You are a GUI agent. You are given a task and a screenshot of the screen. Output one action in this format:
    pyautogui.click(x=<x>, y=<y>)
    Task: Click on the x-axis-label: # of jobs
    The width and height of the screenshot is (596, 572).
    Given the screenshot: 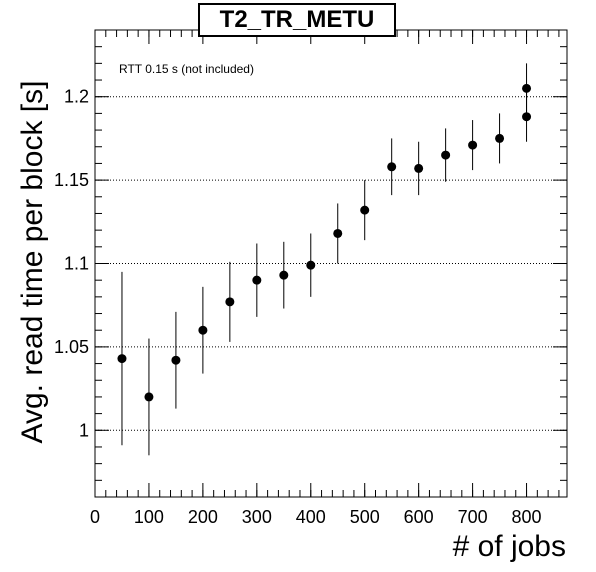 What is the action you would take?
    pyautogui.click(x=509, y=546)
    